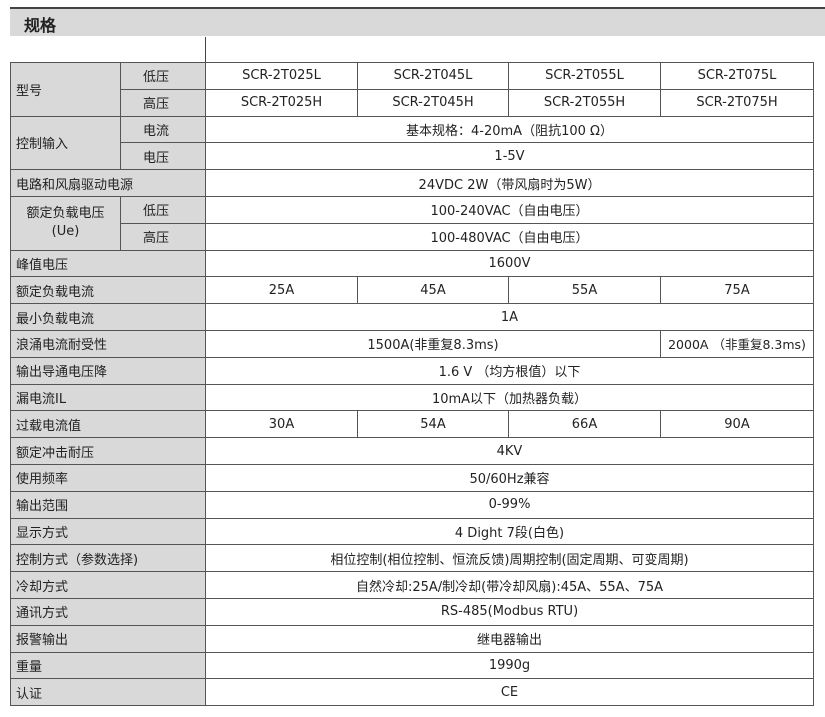 This screenshot has width=825, height=717. I want to click on sub-label: 电压, so click(163, 156).